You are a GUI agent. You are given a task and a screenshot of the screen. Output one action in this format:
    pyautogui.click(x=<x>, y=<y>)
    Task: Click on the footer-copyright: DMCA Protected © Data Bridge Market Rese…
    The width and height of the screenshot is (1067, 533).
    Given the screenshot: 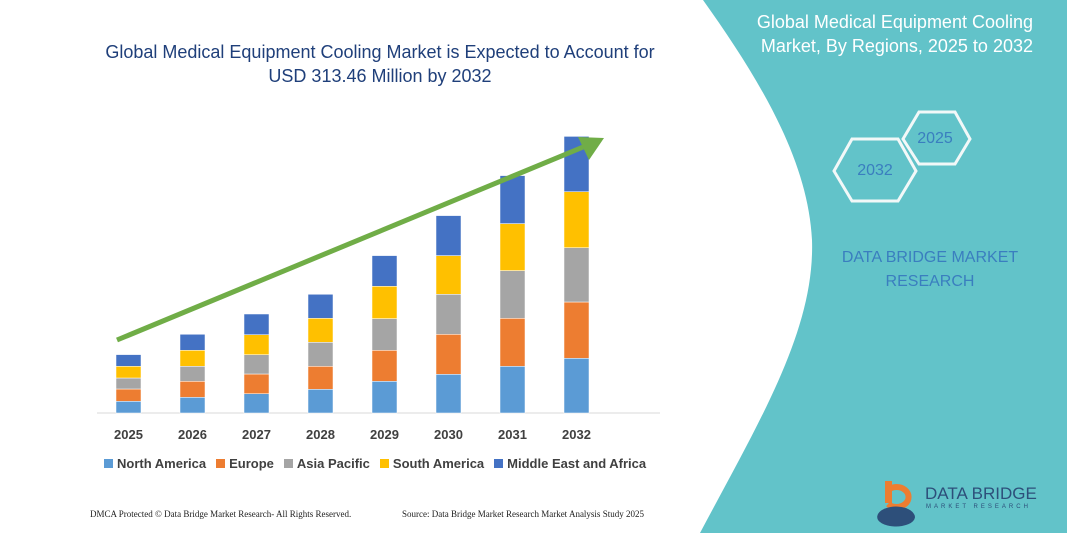 What is the action you would take?
    pyautogui.click(x=221, y=514)
    